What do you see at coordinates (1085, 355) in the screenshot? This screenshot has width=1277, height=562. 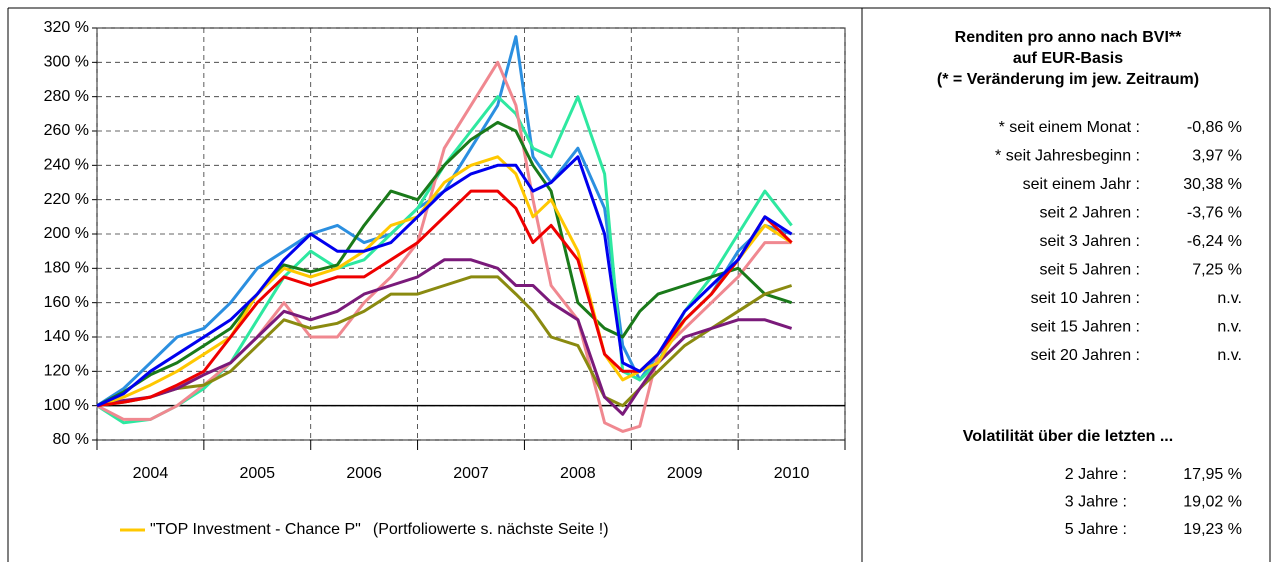 I see `returns-label: seit 20 Jahren :` at bounding box center [1085, 355].